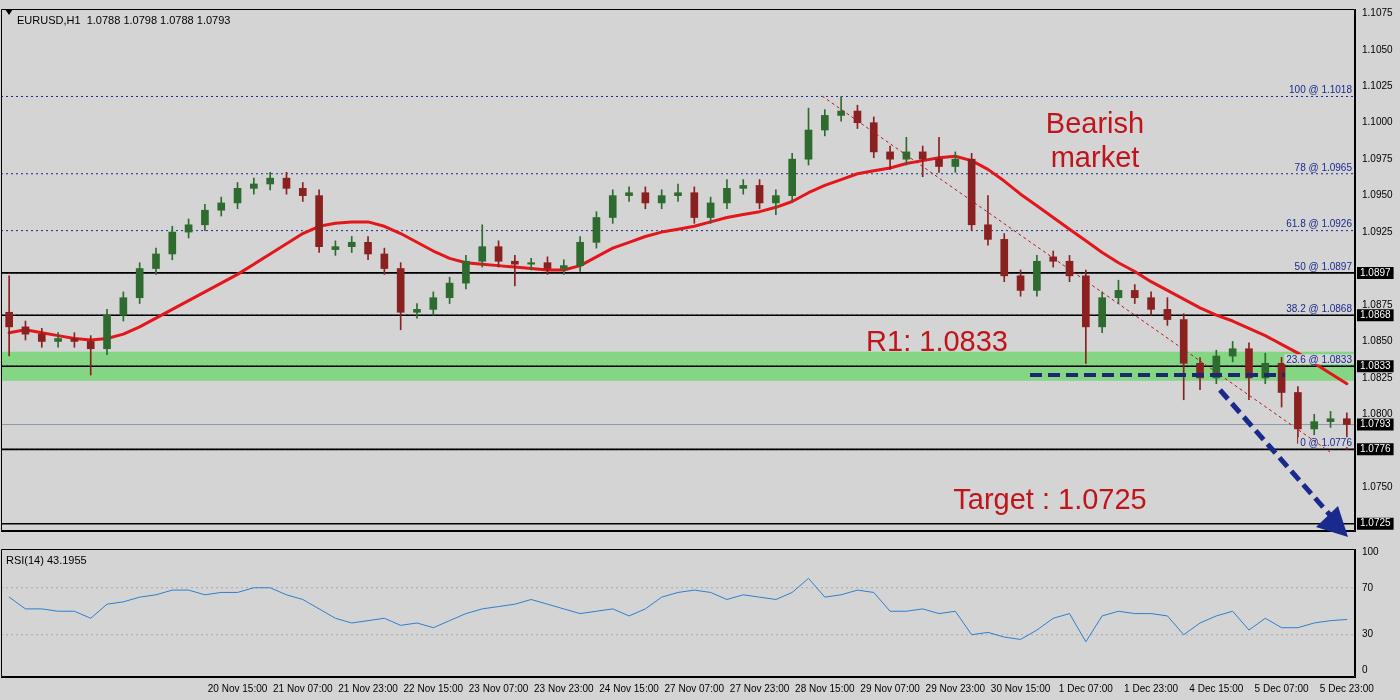  Describe the element at coordinates (1020, 688) in the screenshot. I see `x-tick-label: 30 Nov 15:00` at that location.